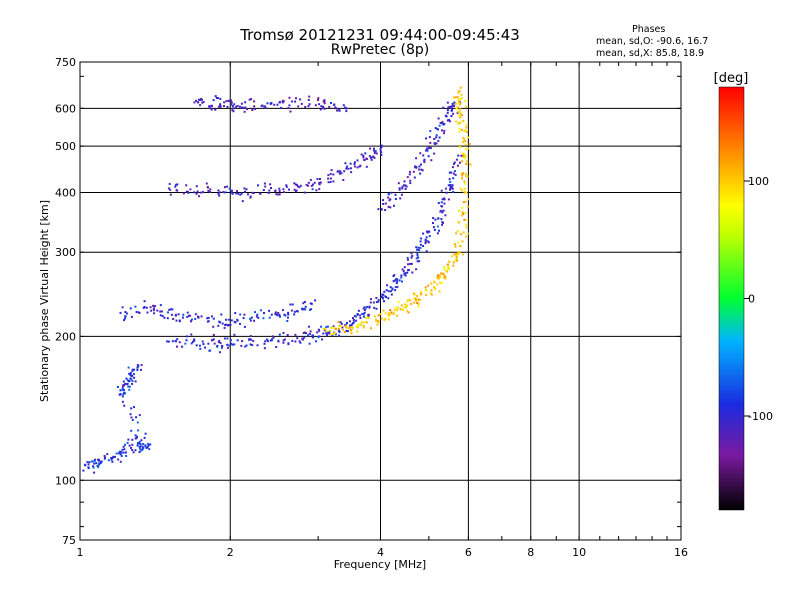 The image size is (800, 600). Describe the element at coordinates (220, 104) in the screenshot. I see `echo-3-hop-near-600-km-point` at that location.